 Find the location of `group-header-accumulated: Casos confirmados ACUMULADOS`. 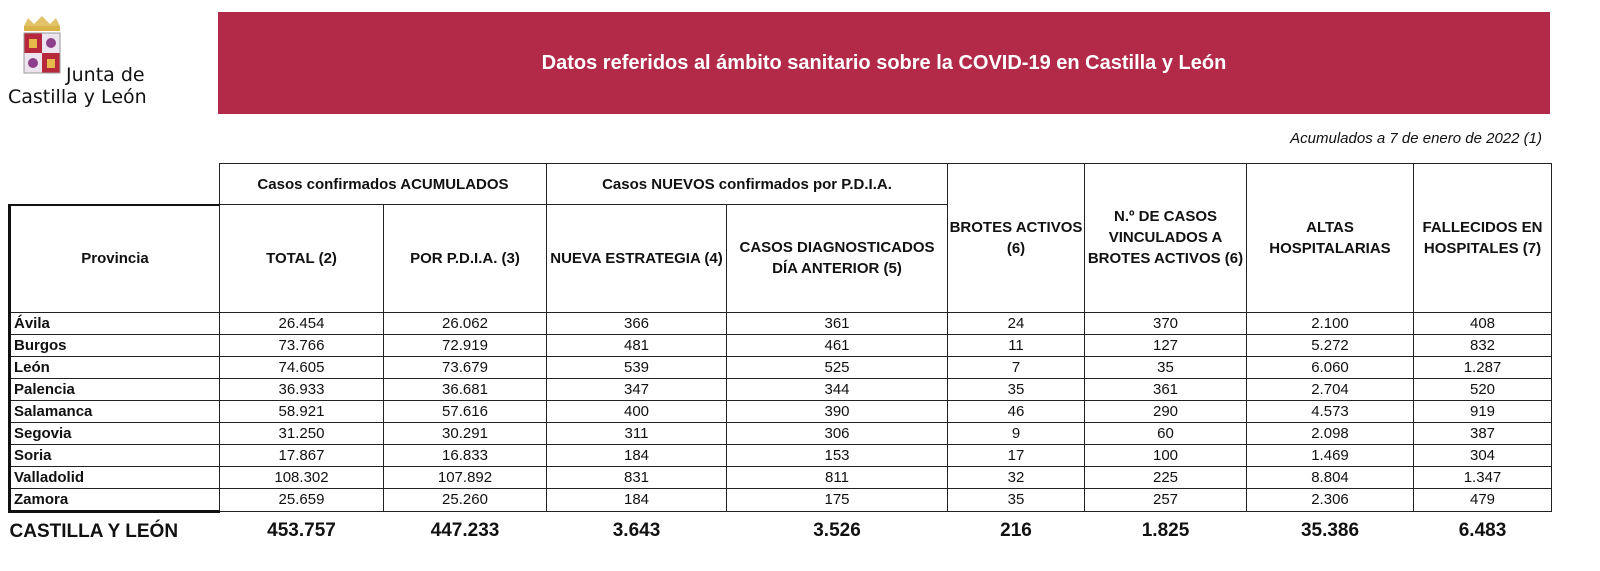

group-header-accumulated: Casos confirmados ACUMULADOS is located at coordinates (383, 184).